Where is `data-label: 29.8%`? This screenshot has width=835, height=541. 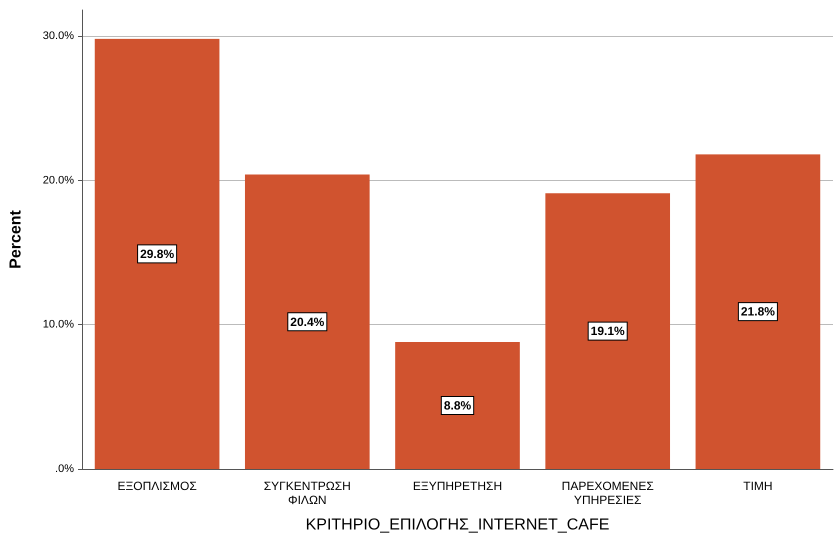
data-label: 29.8% is located at coordinates (157, 253).